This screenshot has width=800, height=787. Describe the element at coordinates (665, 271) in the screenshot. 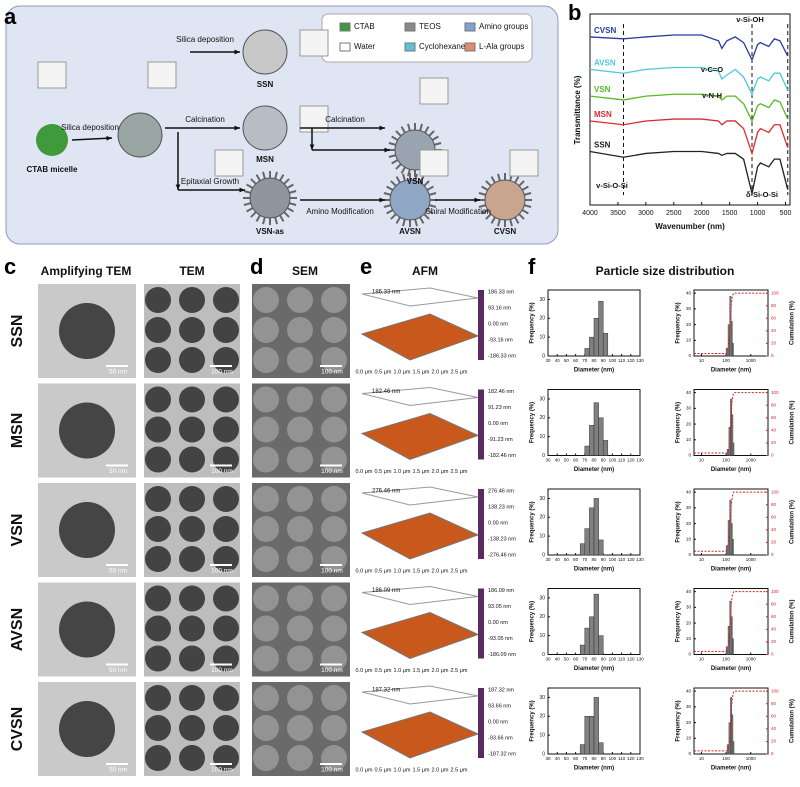

I see `label: Particle size distribution` at that location.